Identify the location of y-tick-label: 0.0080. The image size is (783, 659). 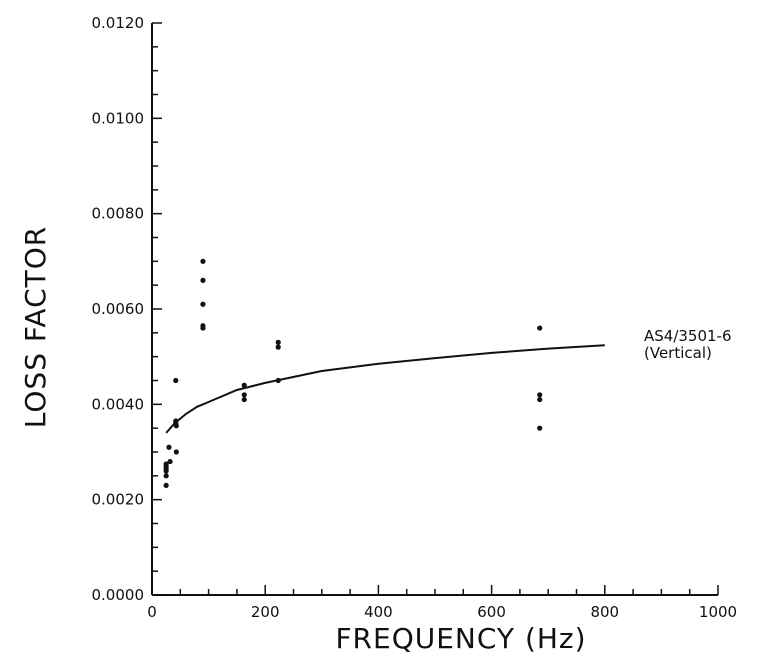
(118, 214).